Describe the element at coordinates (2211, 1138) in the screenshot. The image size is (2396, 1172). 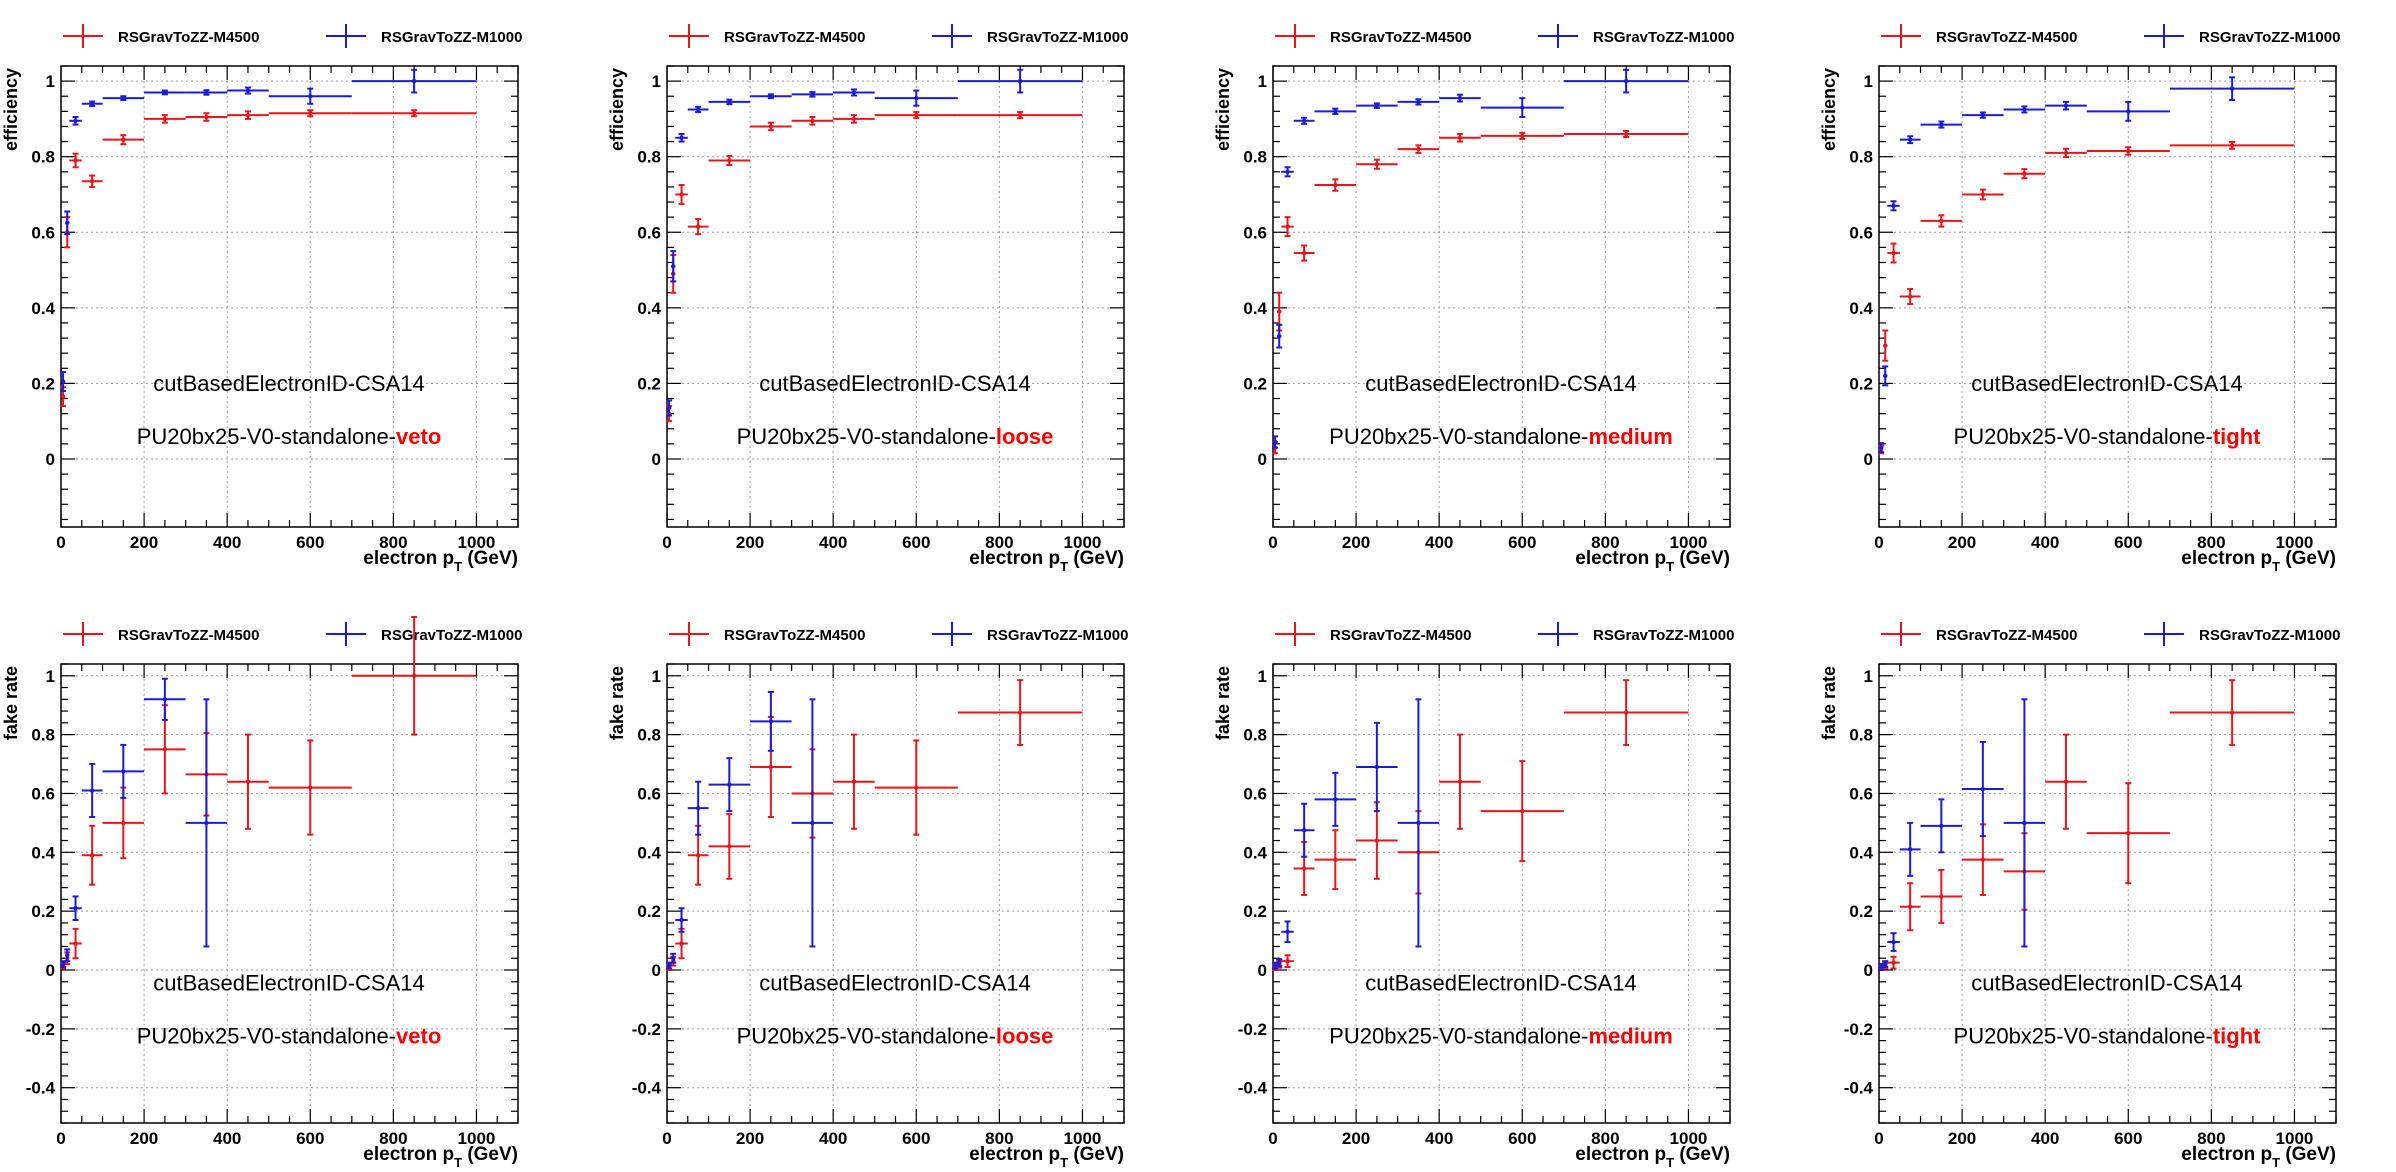
I see `x-tick-label: 800` at that location.